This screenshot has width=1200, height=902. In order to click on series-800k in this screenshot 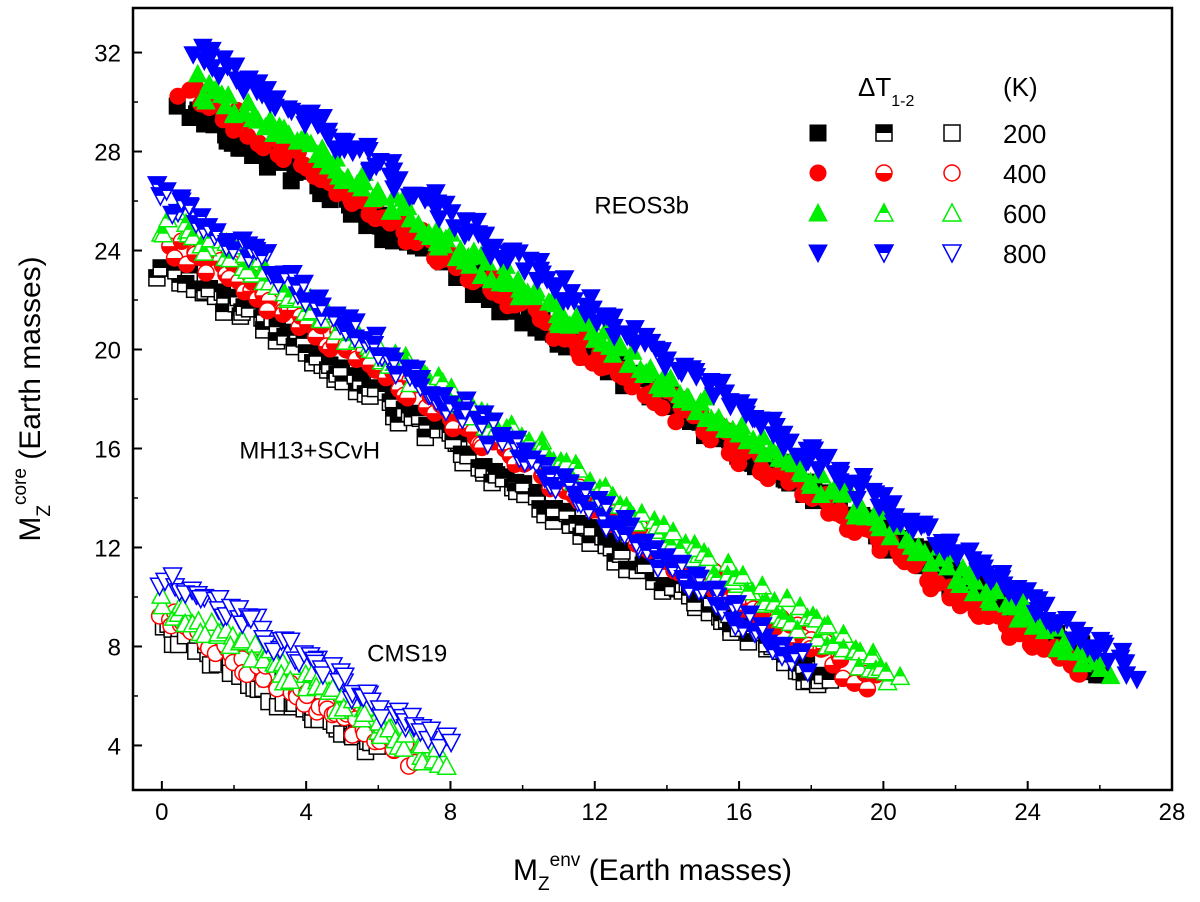, I will do `click(305, 663)`.